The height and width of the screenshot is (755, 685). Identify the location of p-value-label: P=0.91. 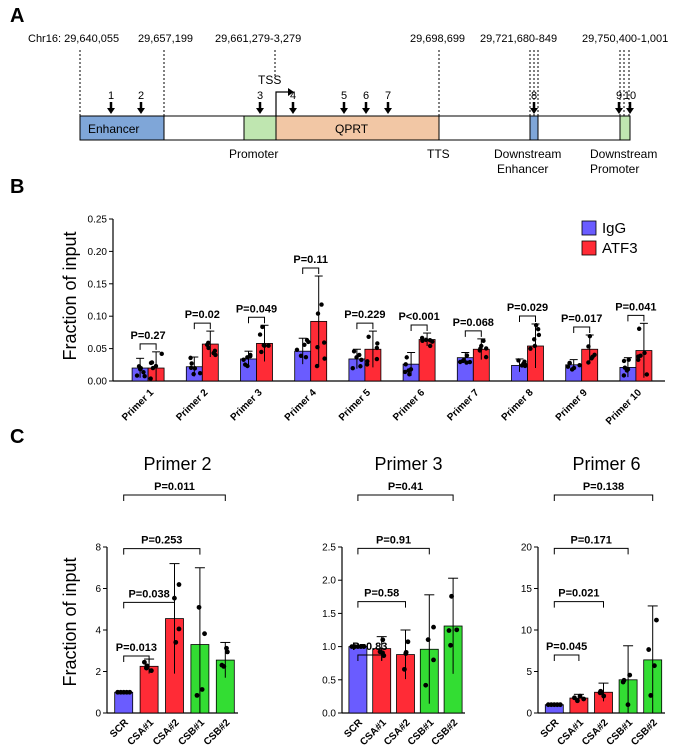
(393, 540).